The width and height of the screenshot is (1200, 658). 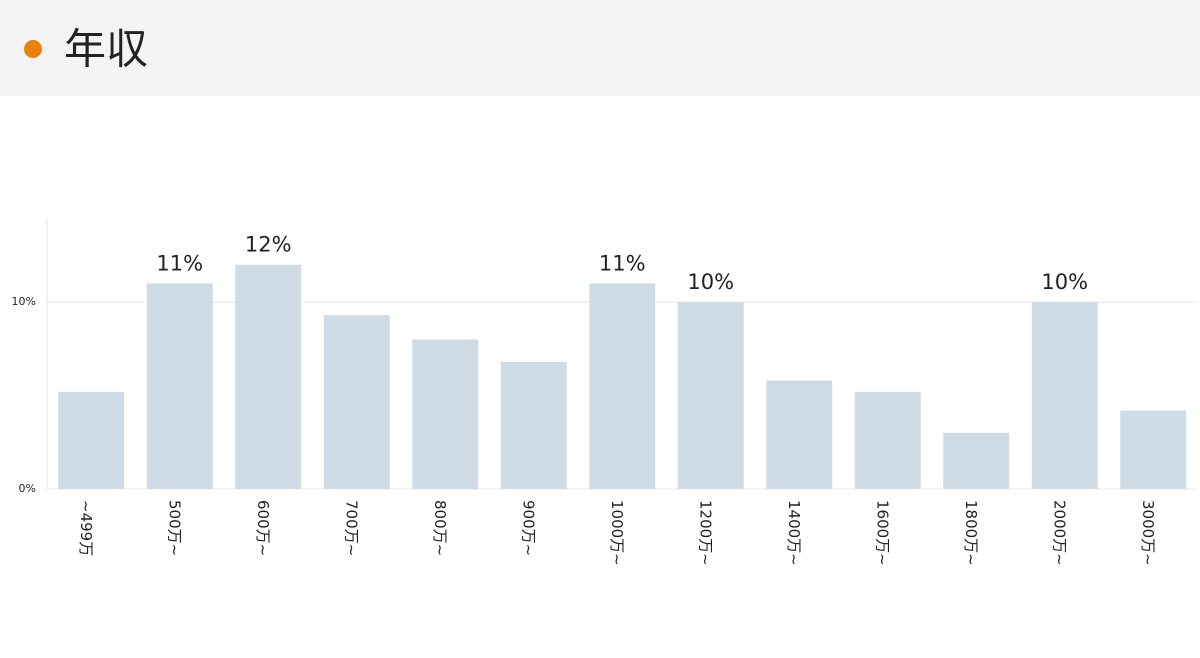 What do you see at coordinates (268, 245) in the screenshot?
I see `value-label: 12%` at bounding box center [268, 245].